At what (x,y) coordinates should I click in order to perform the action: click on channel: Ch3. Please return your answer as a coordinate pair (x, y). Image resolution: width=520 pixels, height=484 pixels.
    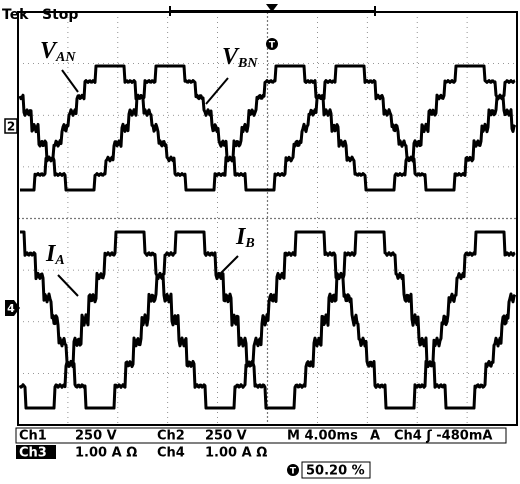
    Looking at the image, I should click on (33, 453).